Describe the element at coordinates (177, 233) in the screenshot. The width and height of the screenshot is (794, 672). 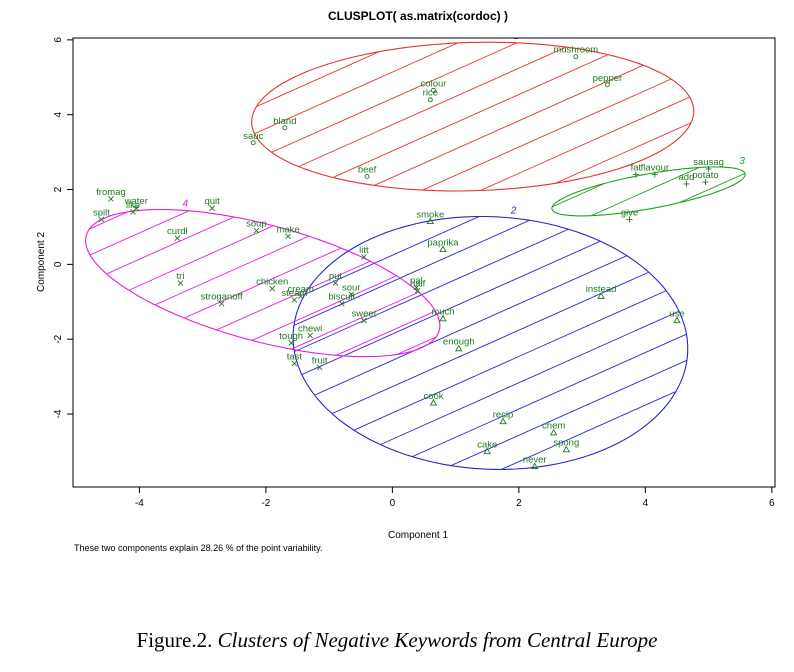
I see `point-curdl: curdl` at that location.